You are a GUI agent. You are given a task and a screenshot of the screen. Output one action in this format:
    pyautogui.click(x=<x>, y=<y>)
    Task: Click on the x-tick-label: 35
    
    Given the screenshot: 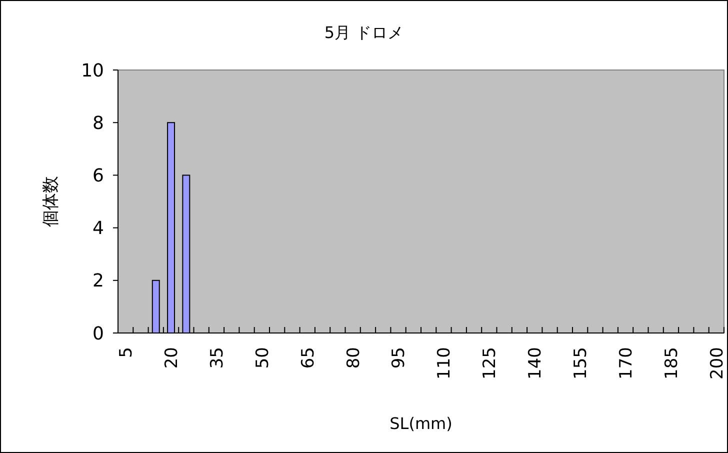 What is the action you would take?
    pyautogui.click(x=217, y=358)
    